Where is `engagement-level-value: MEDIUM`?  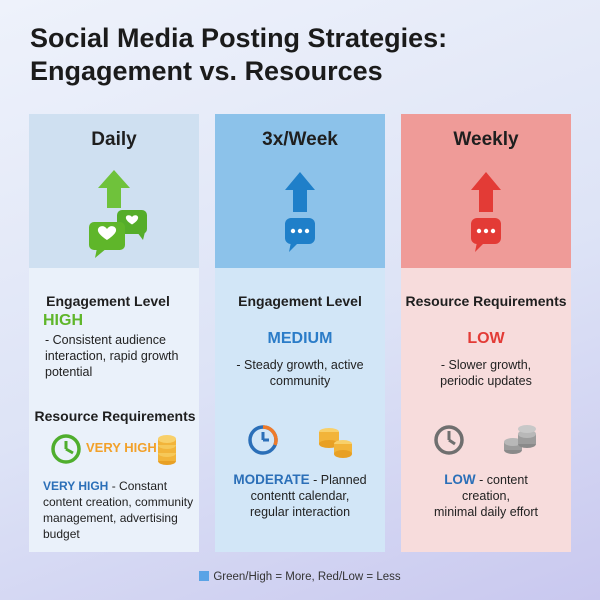
engagement-level-value: MEDIUM is located at coordinates (300, 338).